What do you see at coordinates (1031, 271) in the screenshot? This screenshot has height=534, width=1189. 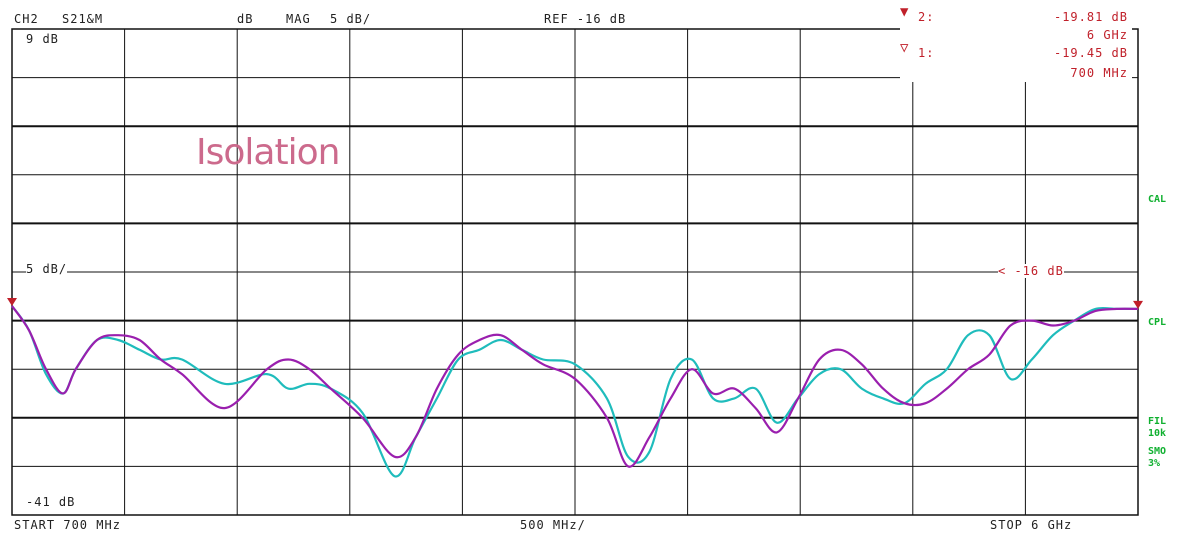 I see `reference-level-label: < -16 dB` at bounding box center [1031, 271].